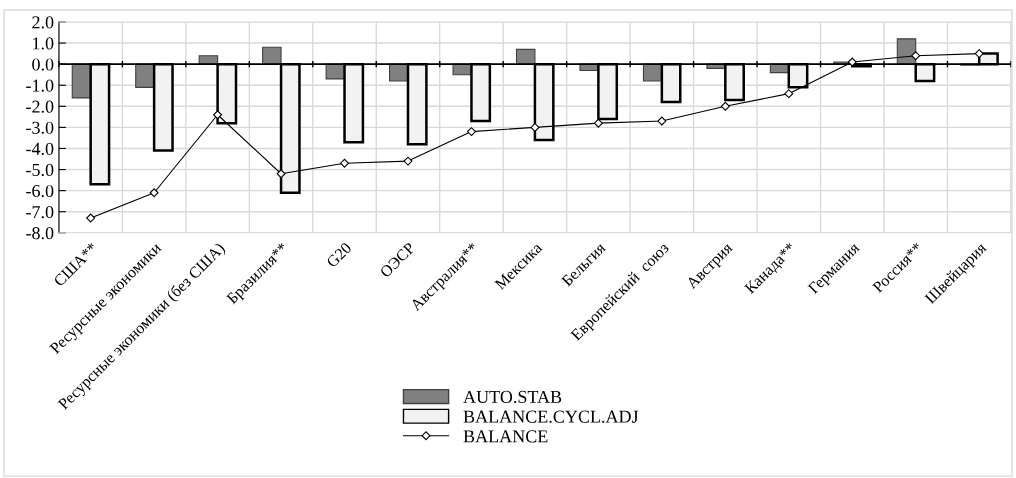 The image size is (1016, 478). I want to click on y-tick-label: -7.0, so click(40, 212).